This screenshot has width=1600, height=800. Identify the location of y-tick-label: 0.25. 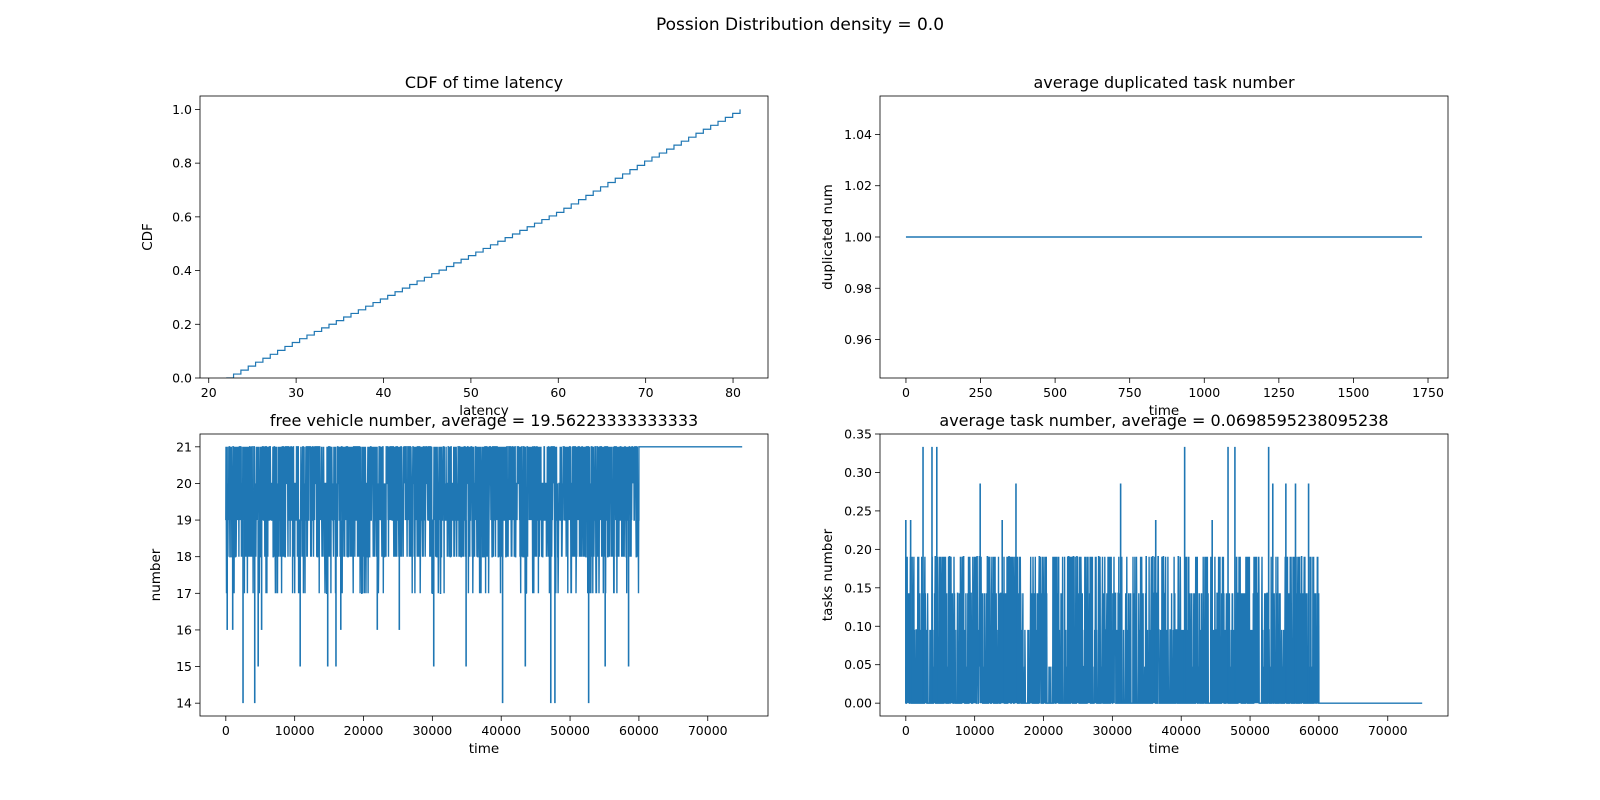
(858, 510).